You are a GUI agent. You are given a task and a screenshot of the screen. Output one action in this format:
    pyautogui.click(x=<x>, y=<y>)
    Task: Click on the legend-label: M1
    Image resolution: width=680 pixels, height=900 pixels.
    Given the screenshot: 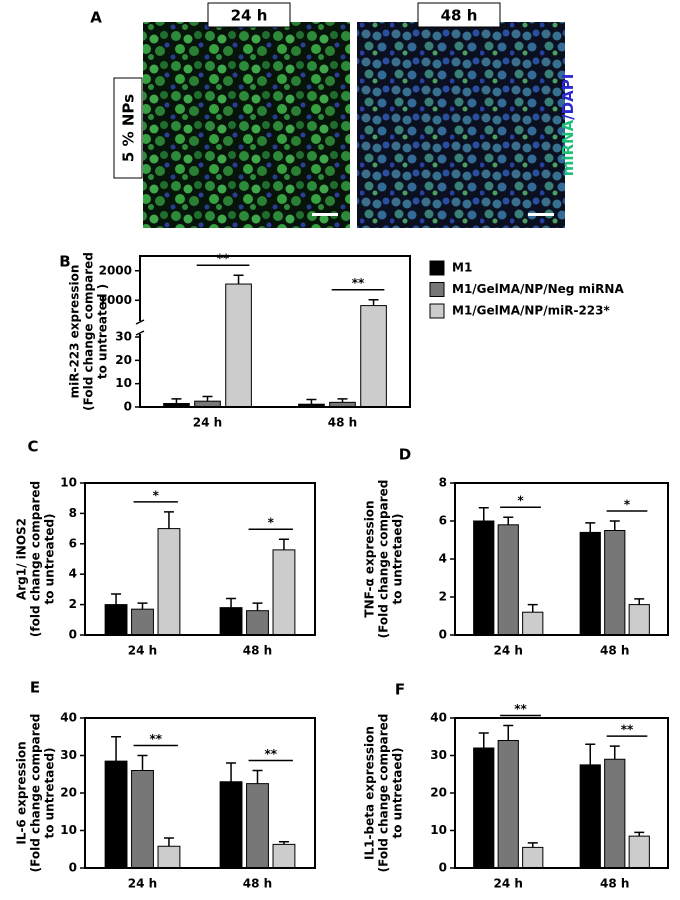 What is the action you would take?
    pyautogui.click(x=462, y=268)
    